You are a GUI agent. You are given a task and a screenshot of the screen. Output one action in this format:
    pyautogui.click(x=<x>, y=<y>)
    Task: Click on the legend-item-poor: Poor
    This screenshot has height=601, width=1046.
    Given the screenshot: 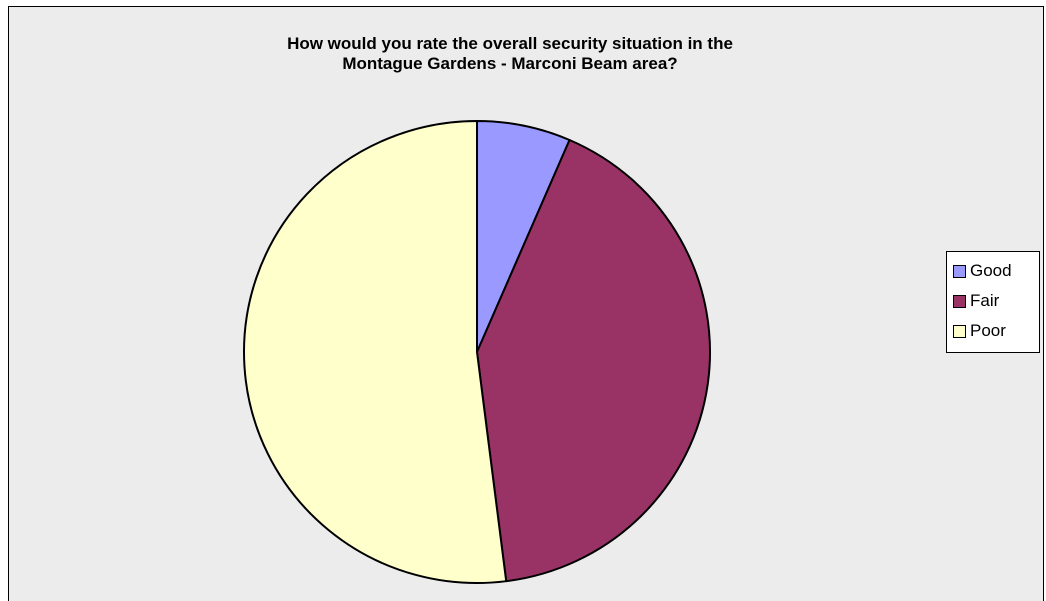 What is the action you would take?
    pyautogui.click(x=993, y=331)
    